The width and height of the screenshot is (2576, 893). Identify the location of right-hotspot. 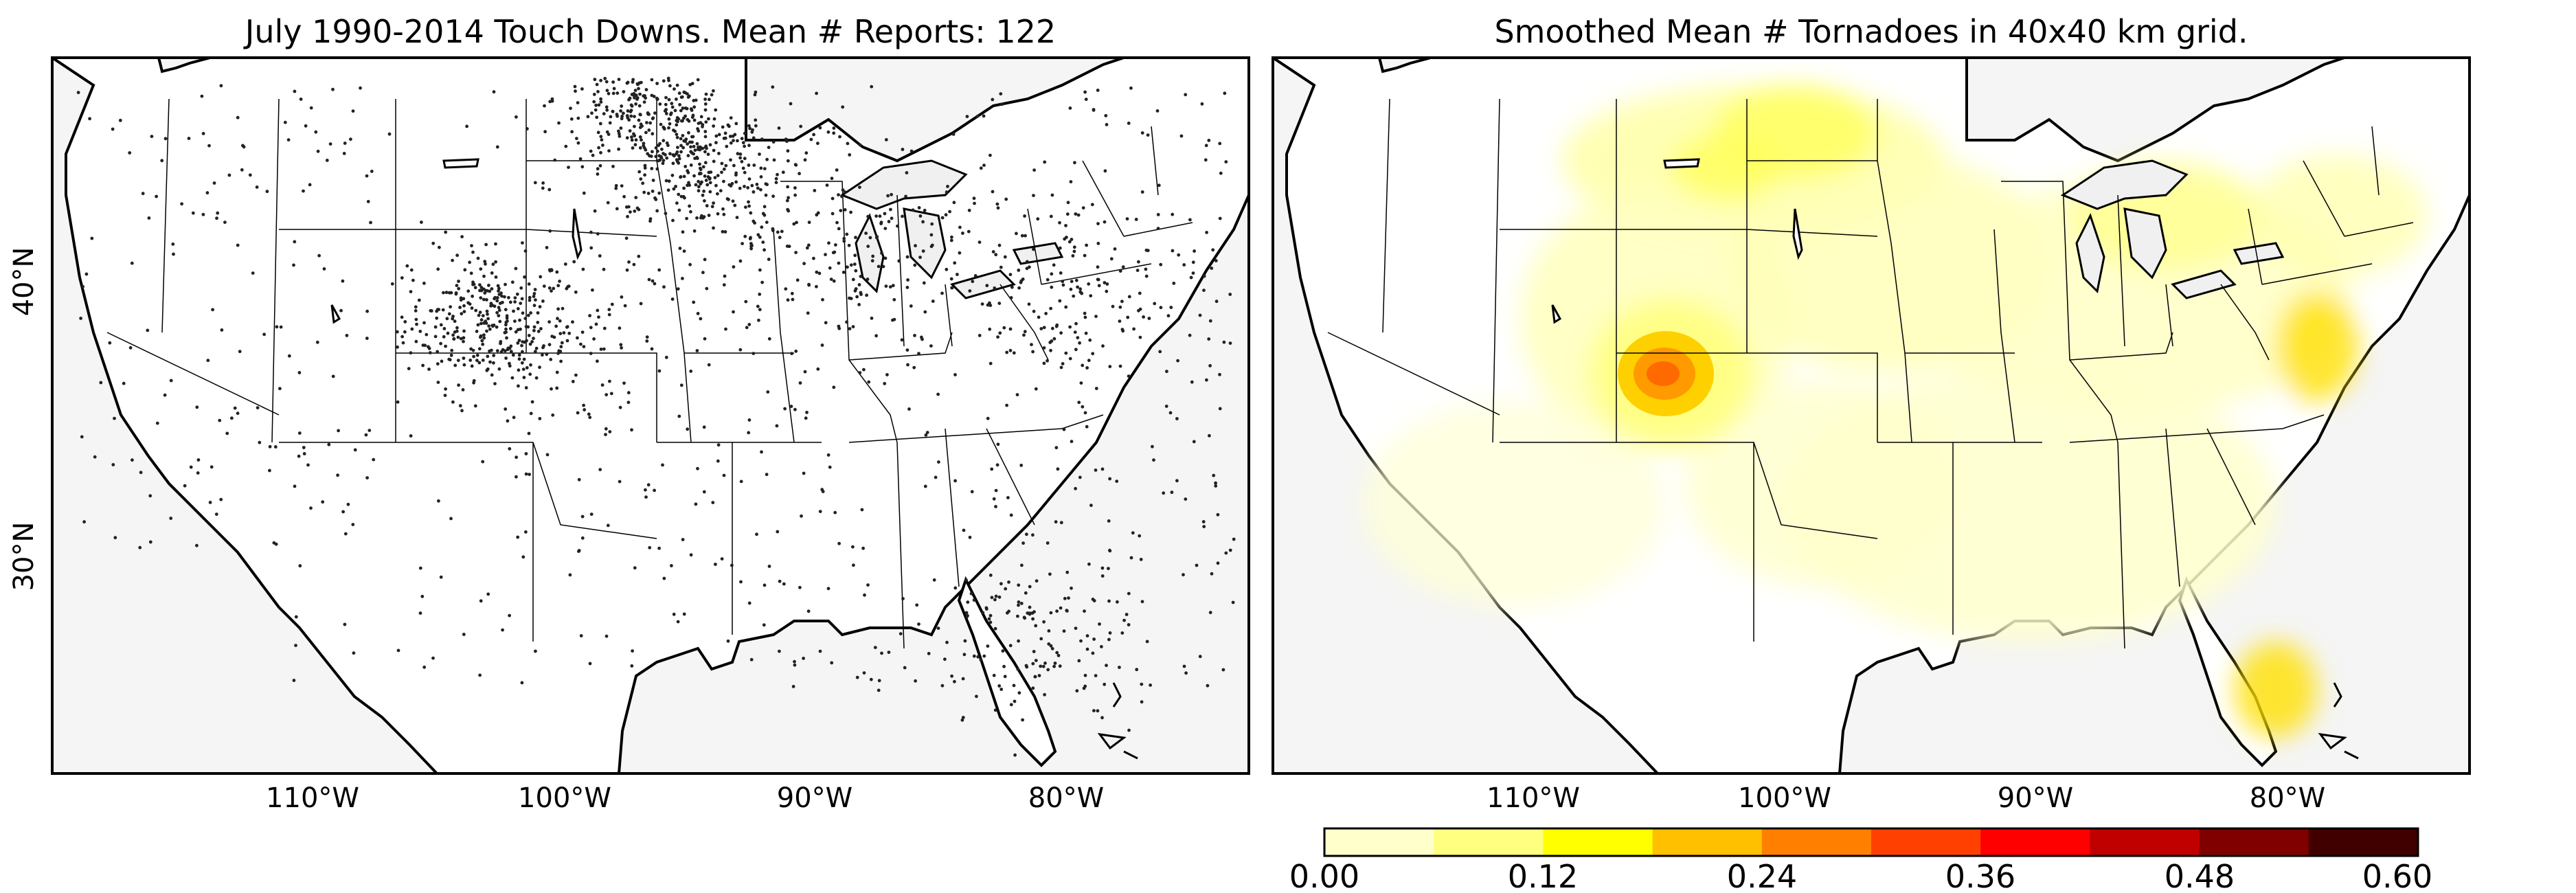
(1666, 373).